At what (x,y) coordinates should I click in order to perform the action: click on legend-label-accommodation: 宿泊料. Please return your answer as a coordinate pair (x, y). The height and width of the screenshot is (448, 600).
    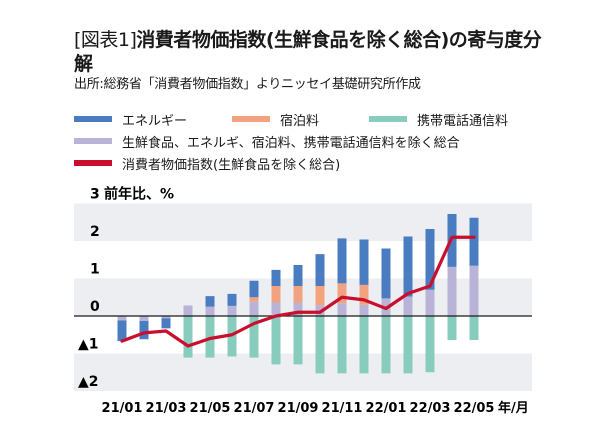
    Looking at the image, I should click on (300, 121).